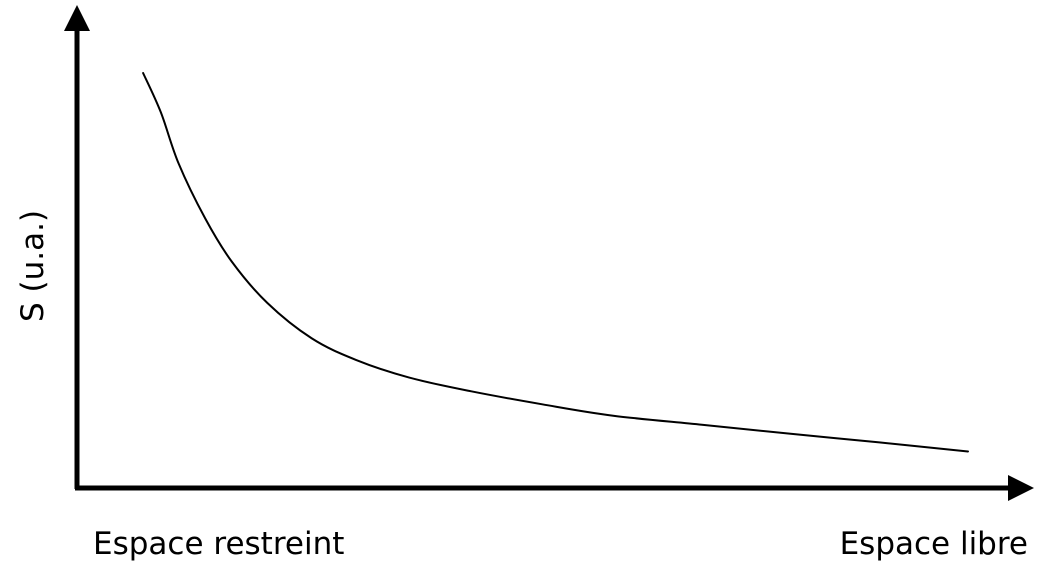  Describe the element at coordinates (218, 543) in the screenshot. I see `x-axis-start-label: Espace restreint` at that location.